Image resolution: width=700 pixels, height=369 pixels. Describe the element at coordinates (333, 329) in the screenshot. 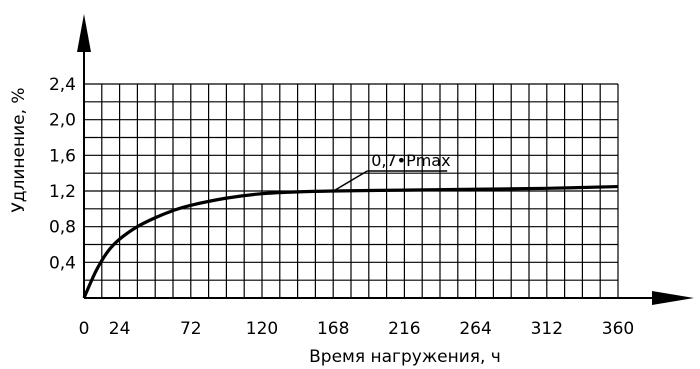

I see `x-tick-label: 168` at that location.